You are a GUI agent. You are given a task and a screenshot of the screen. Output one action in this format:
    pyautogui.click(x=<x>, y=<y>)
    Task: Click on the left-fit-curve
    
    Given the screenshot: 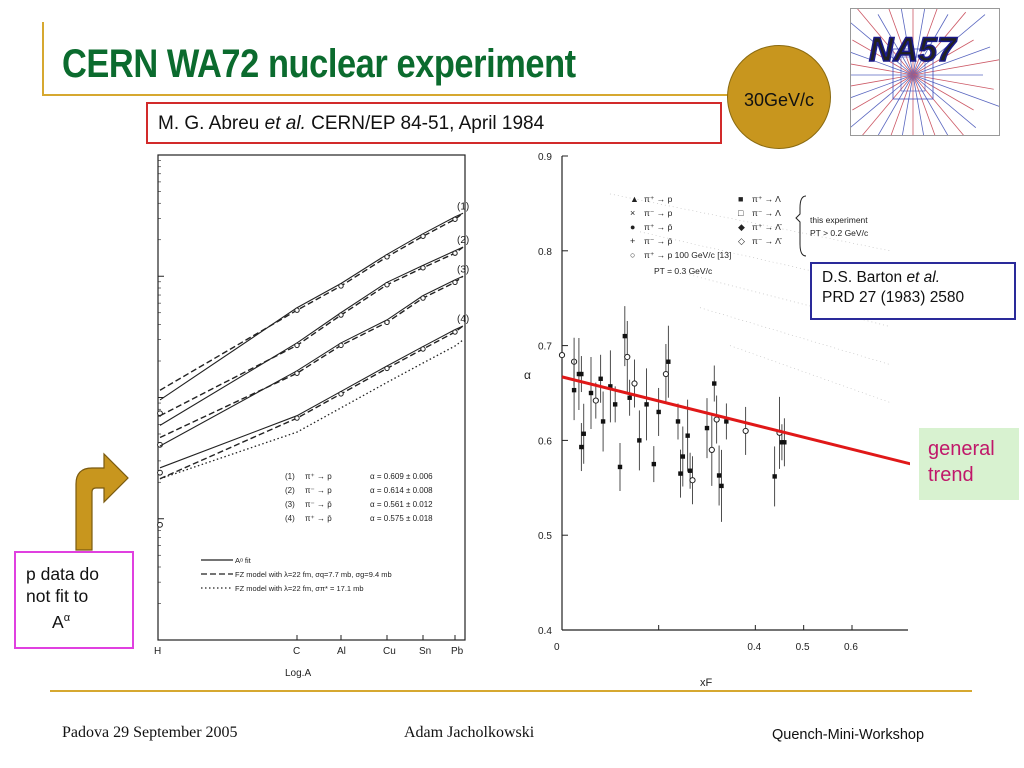 What is the action you would take?
    pyautogui.click(x=311, y=397)
    